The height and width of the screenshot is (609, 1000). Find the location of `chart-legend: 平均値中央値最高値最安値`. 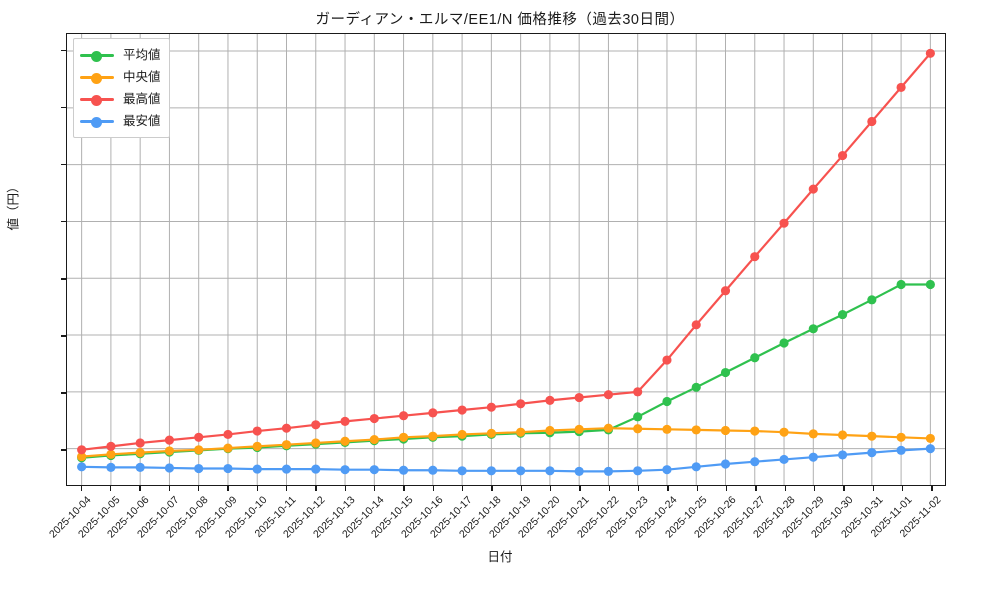

chart-legend: 平均値中央値最高値最安値 is located at coordinates (121, 88).